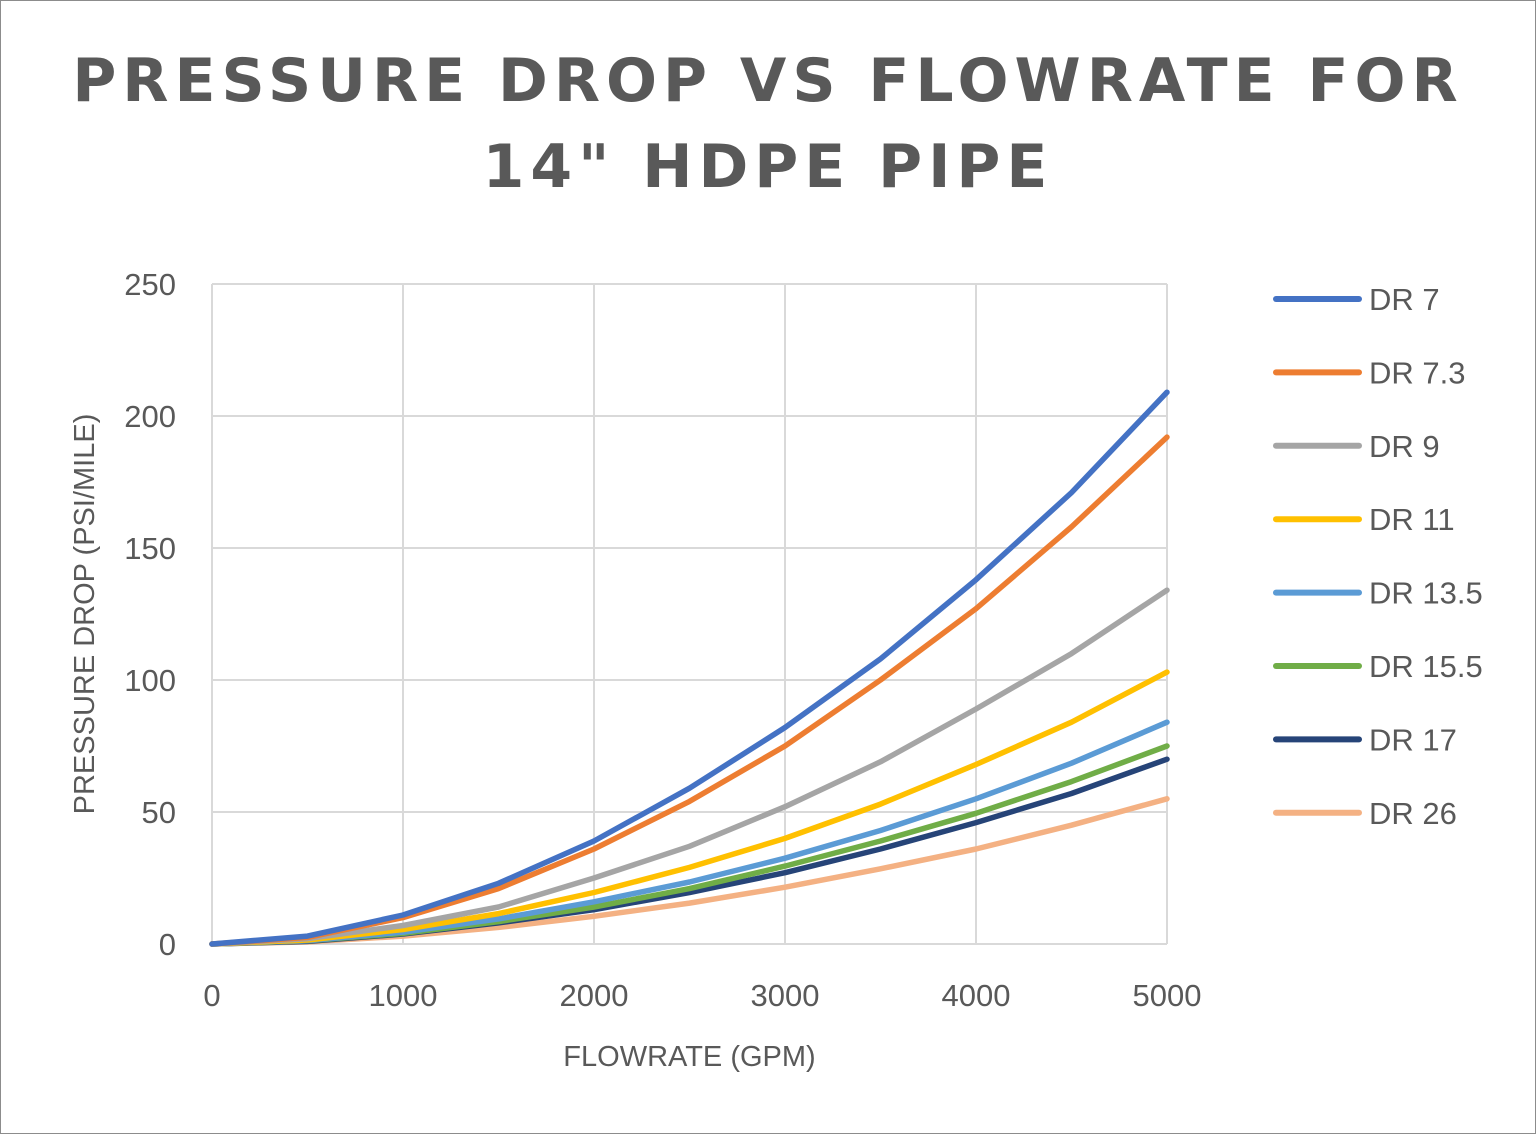 This screenshot has height=1134, width=1536. What do you see at coordinates (85, 614) in the screenshot?
I see `y-axis-label: PRESSURE DROP (PSI/MILE)` at bounding box center [85, 614].